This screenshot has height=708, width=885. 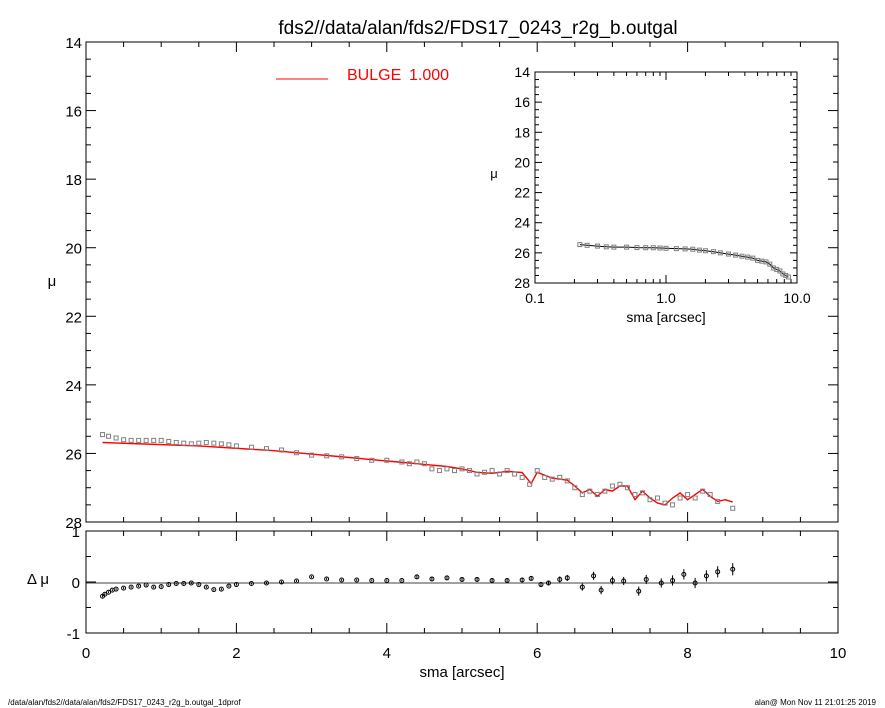 What do you see at coordinates (687, 653) in the screenshot?
I see `x-tick-label: 8` at bounding box center [687, 653].